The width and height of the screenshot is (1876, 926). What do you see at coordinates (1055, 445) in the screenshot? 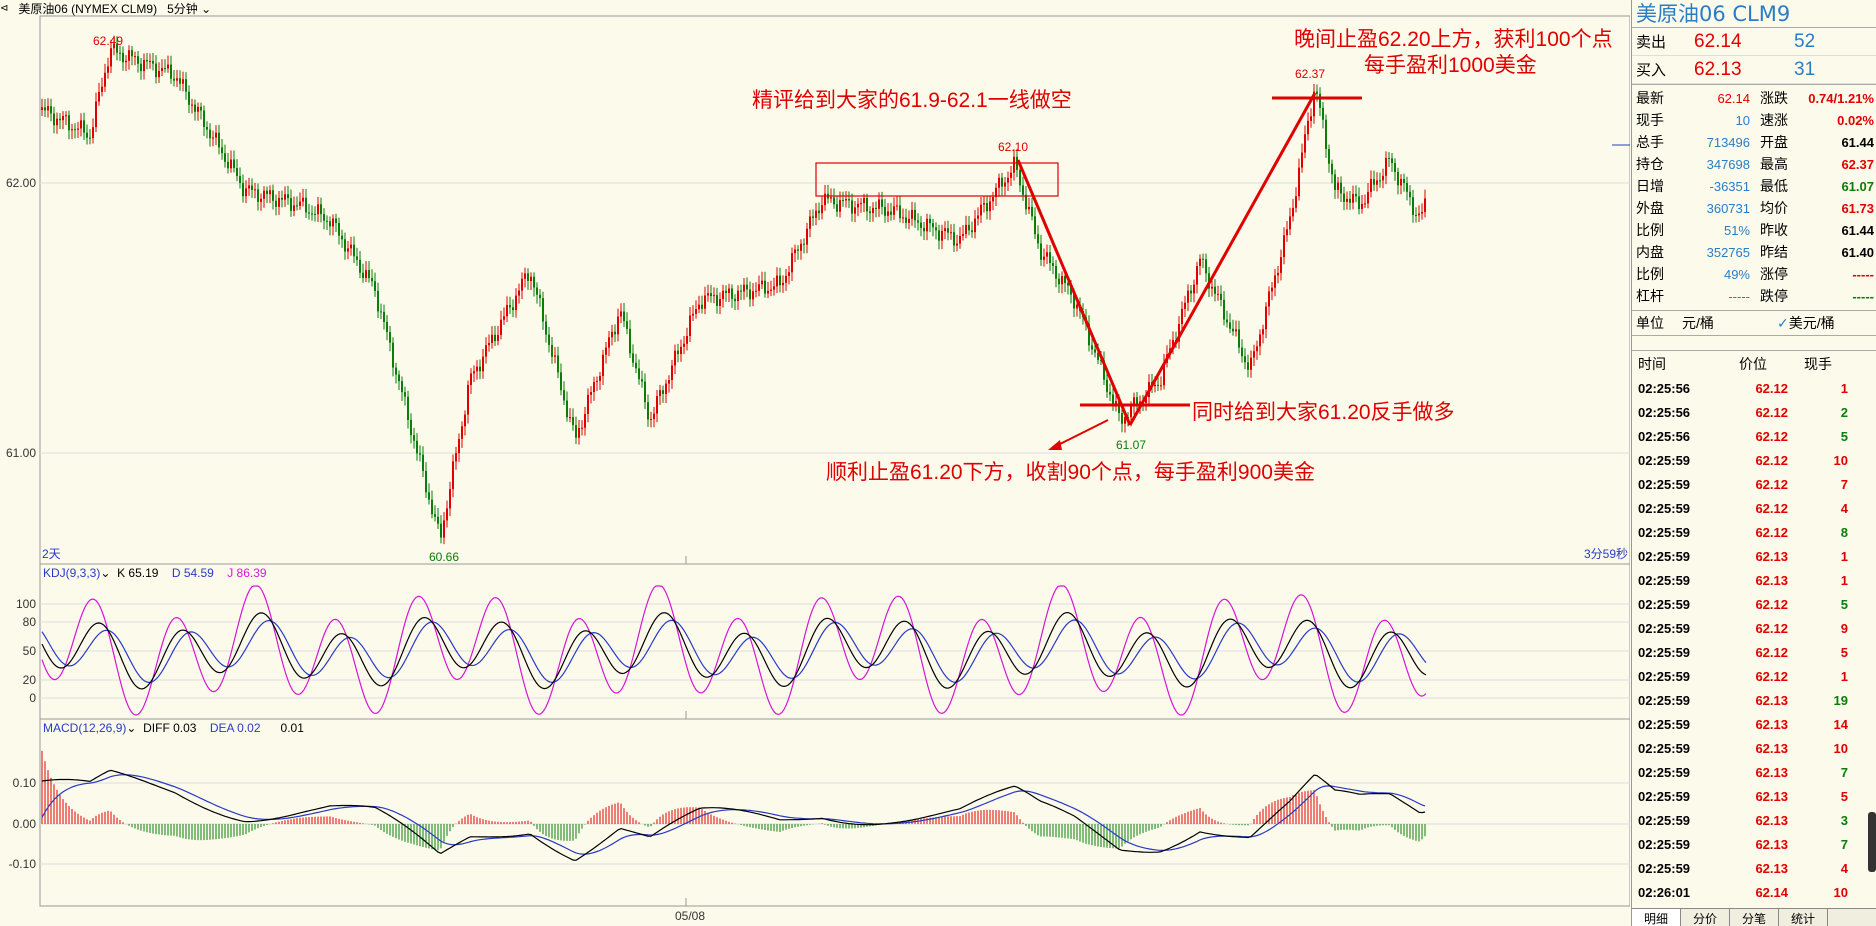
I see `pointer-arrowhead` at bounding box center [1055, 445].